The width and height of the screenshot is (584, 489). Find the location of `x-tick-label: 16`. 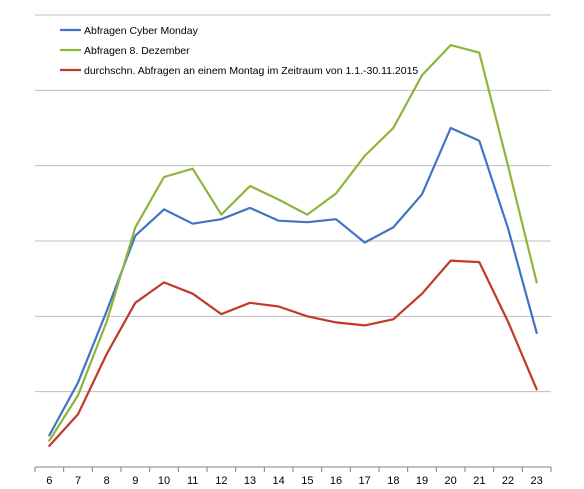

x-tick-label: 16 is located at coordinates (336, 481).